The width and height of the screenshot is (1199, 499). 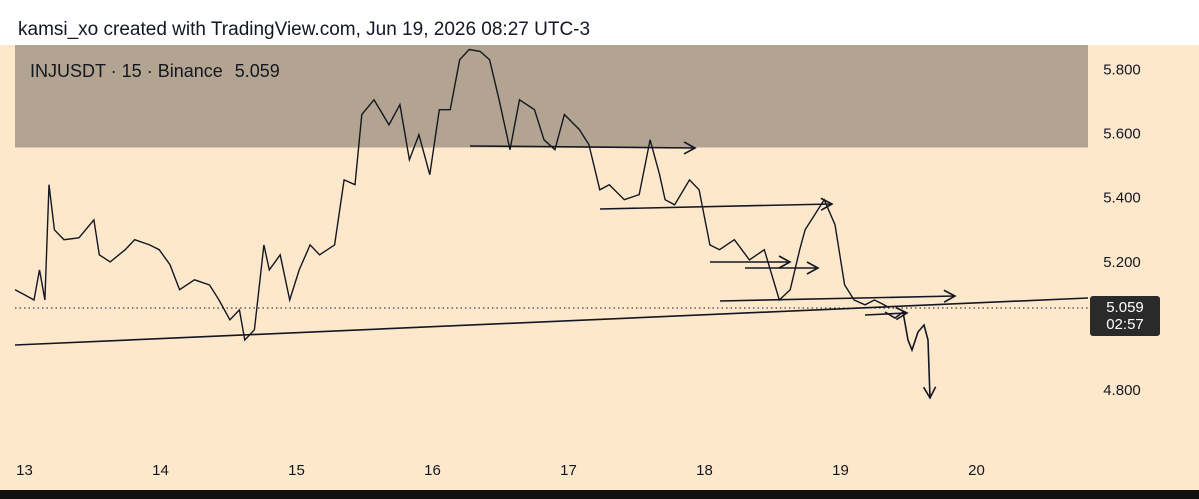 What do you see at coordinates (1122, 390) in the screenshot?
I see `y-tick-label: 4.800` at bounding box center [1122, 390].